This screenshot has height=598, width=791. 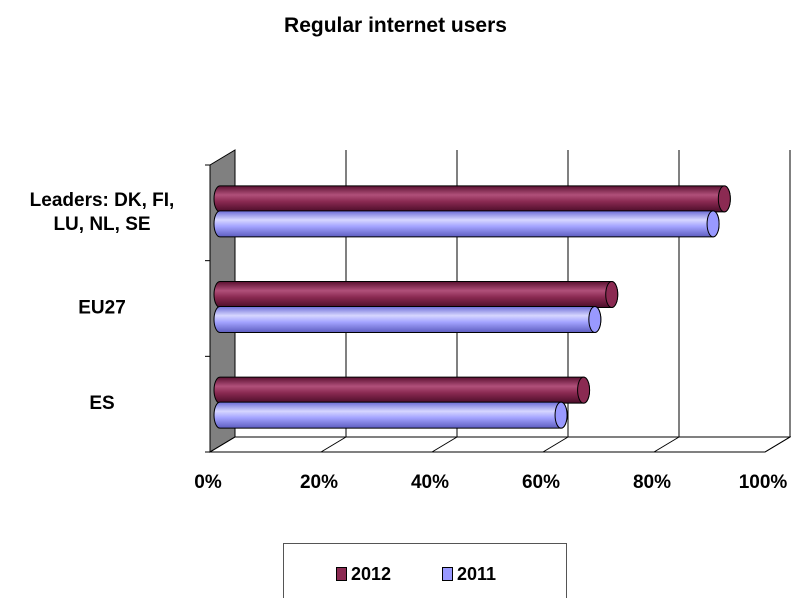 What do you see at coordinates (319, 482) in the screenshot?
I see `x-tick-label: 20%` at bounding box center [319, 482].